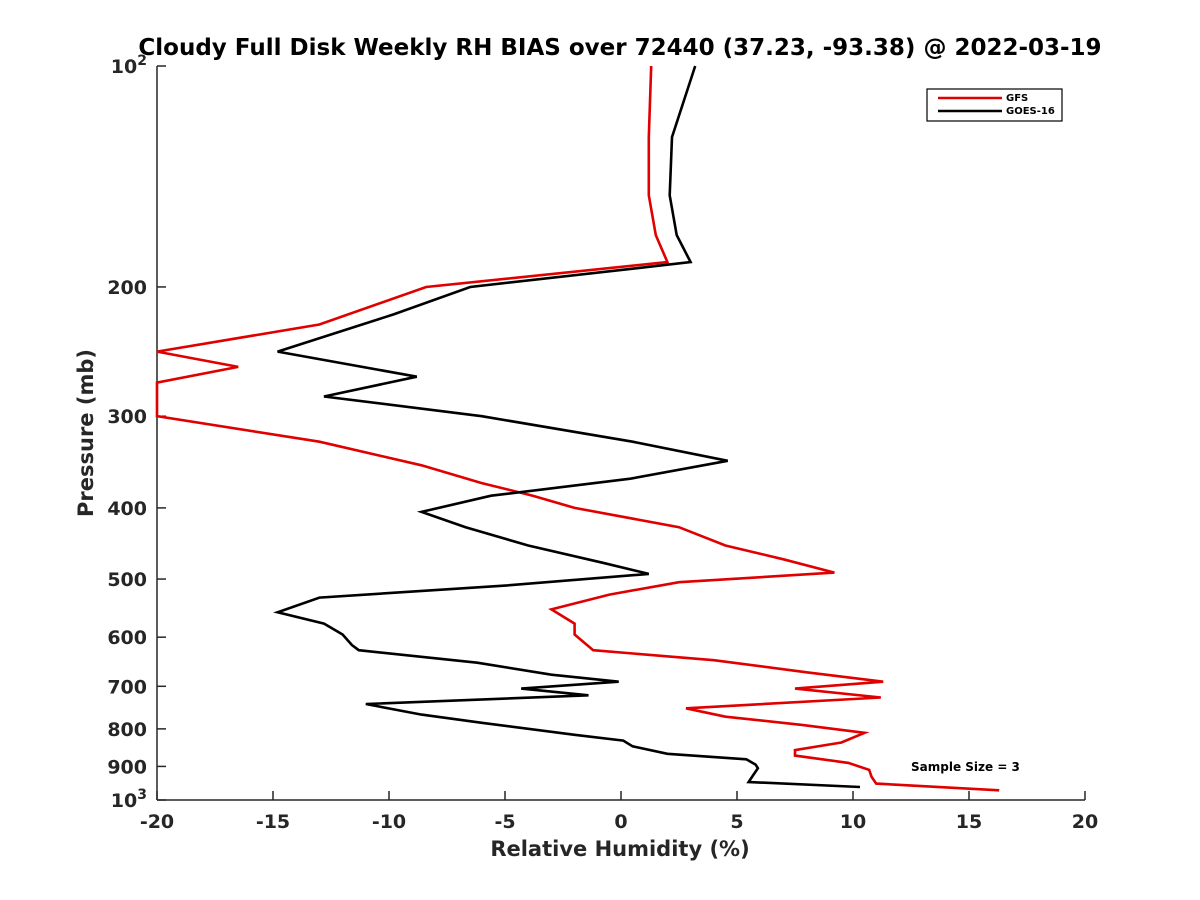 This screenshot has height=900, width=1200. I want to click on x-tick-label: 10, so click(853, 822).